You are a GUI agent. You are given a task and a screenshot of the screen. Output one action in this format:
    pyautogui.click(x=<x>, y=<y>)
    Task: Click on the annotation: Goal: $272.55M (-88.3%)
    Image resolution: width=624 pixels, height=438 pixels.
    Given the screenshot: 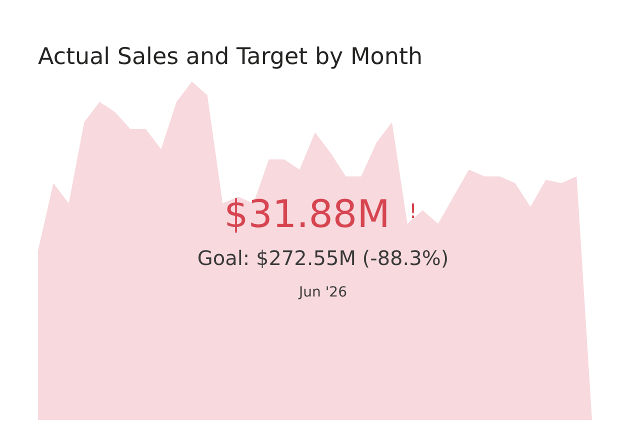 What is the action you would take?
    pyautogui.click(x=323, y=258)
    